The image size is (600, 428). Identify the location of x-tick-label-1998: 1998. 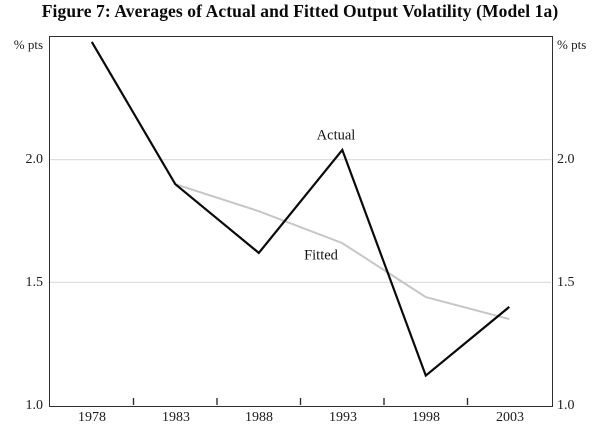
(426, 417).